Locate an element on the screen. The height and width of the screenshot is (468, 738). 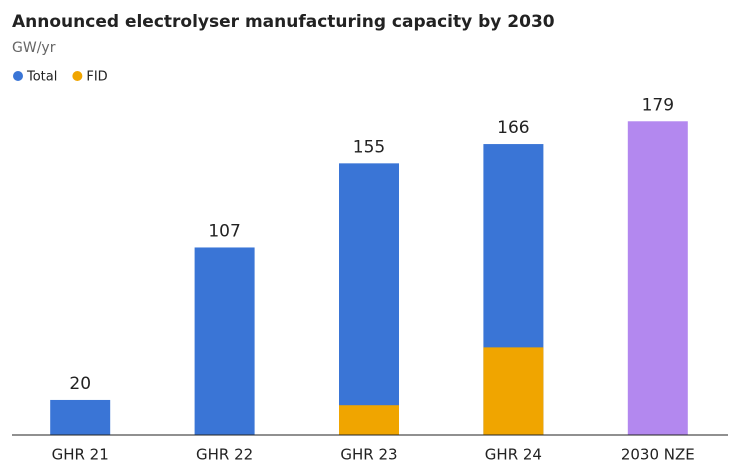
x-tick-label: 2030 NZE is located at coordinates (658, 455).